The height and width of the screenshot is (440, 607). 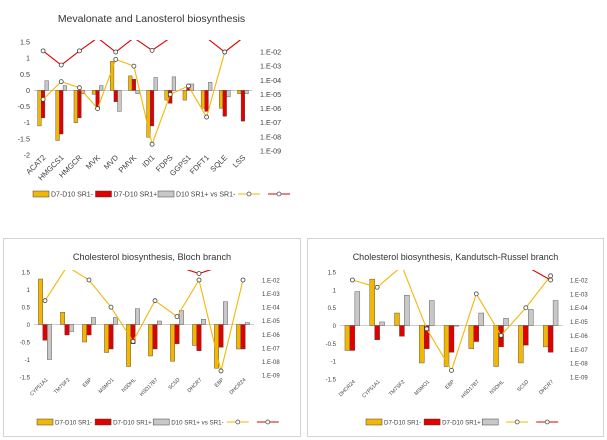 I want to click on y-tick-label-left: -2, so click(x=27, y=155).